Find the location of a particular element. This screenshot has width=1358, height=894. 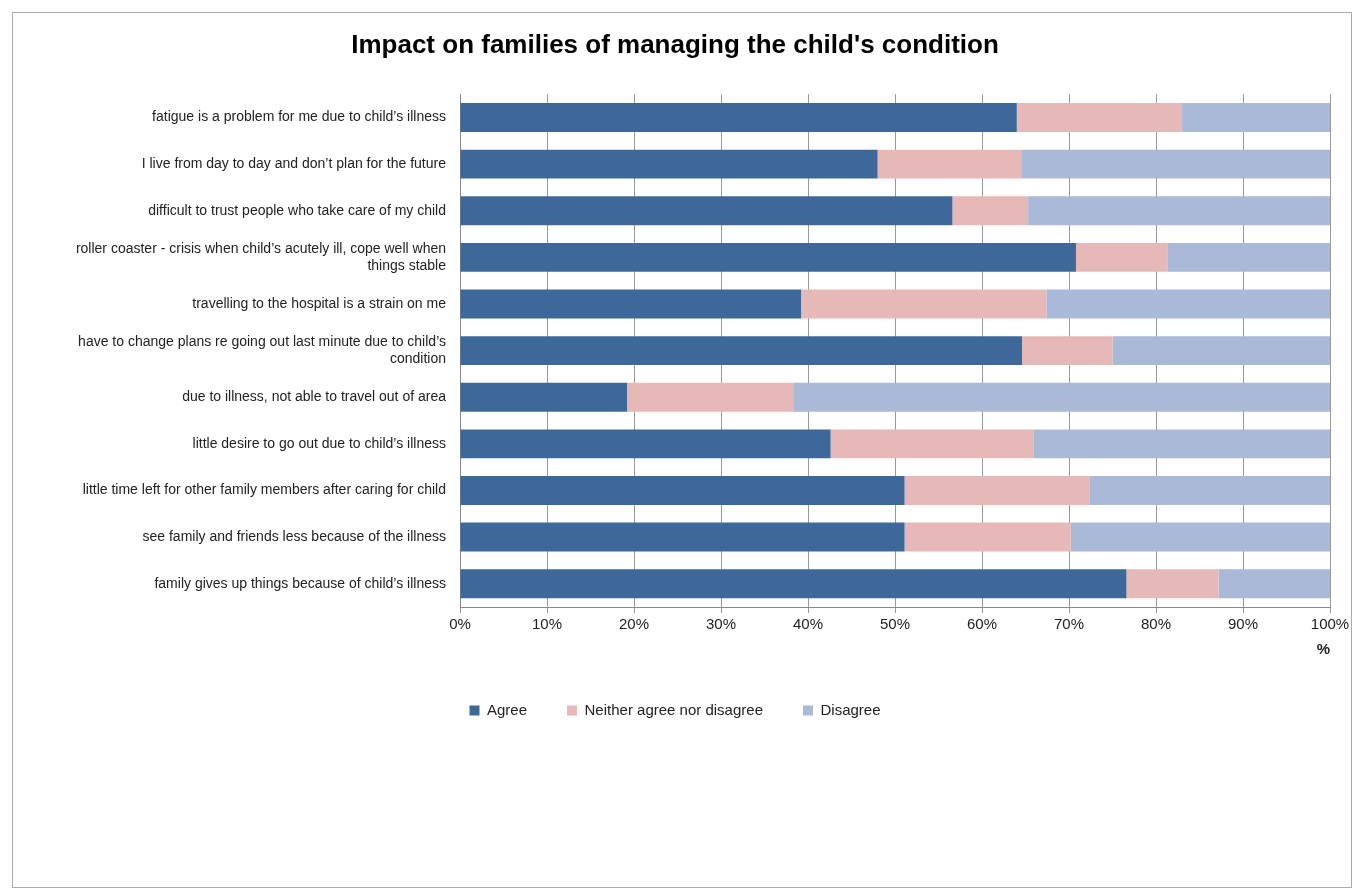

x-tick-label: 20% is located at coordinates (634, 624).